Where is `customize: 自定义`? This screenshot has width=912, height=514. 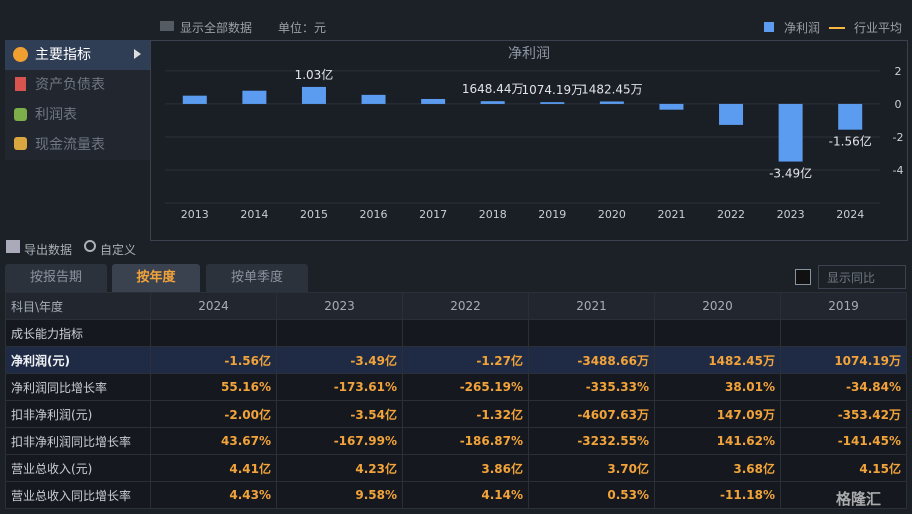
customize: 自定义 is located at coordinates (118, 250).